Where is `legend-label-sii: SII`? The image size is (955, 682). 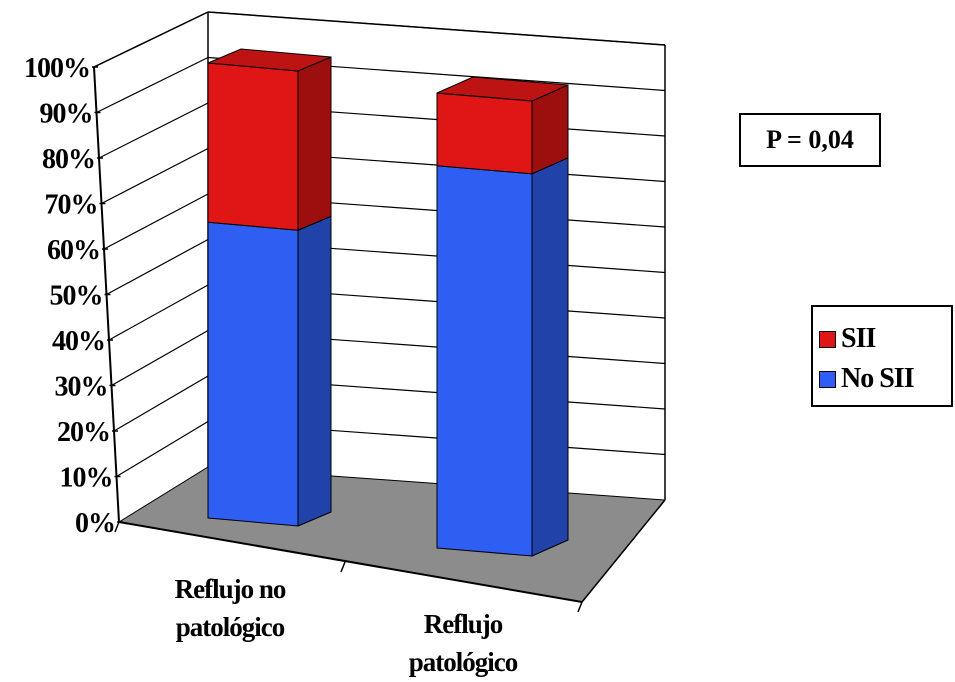 legend-label-sii: SII is located at coordinates (858, 338).